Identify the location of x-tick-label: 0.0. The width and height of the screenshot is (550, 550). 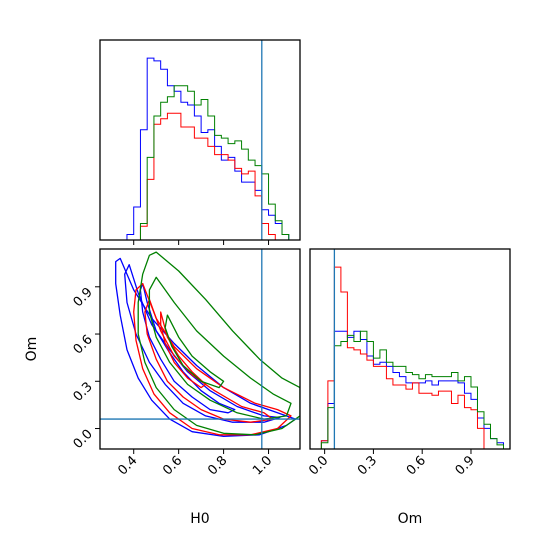
(318, 465).